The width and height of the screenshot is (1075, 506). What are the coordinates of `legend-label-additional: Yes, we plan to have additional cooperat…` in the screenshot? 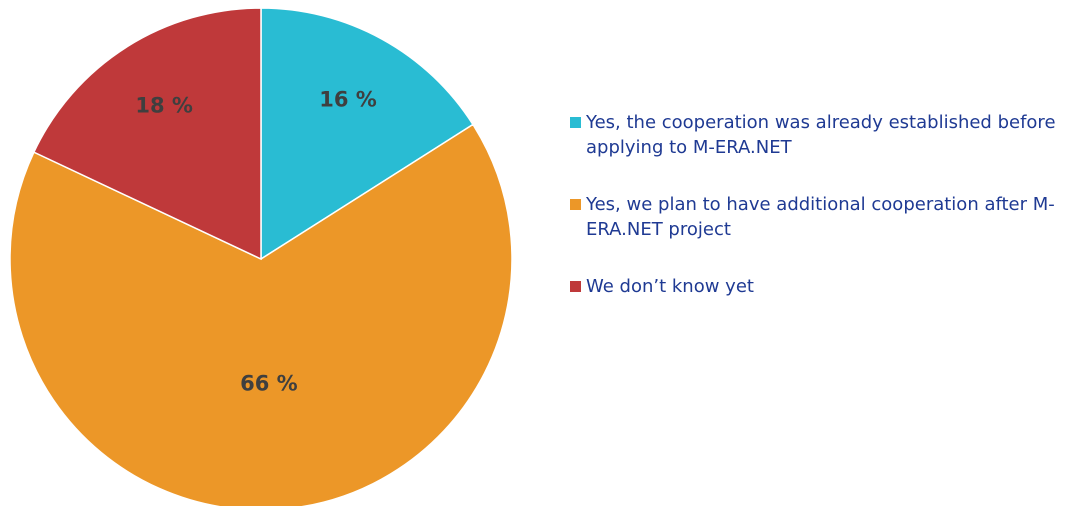 It's located at (820, 217).